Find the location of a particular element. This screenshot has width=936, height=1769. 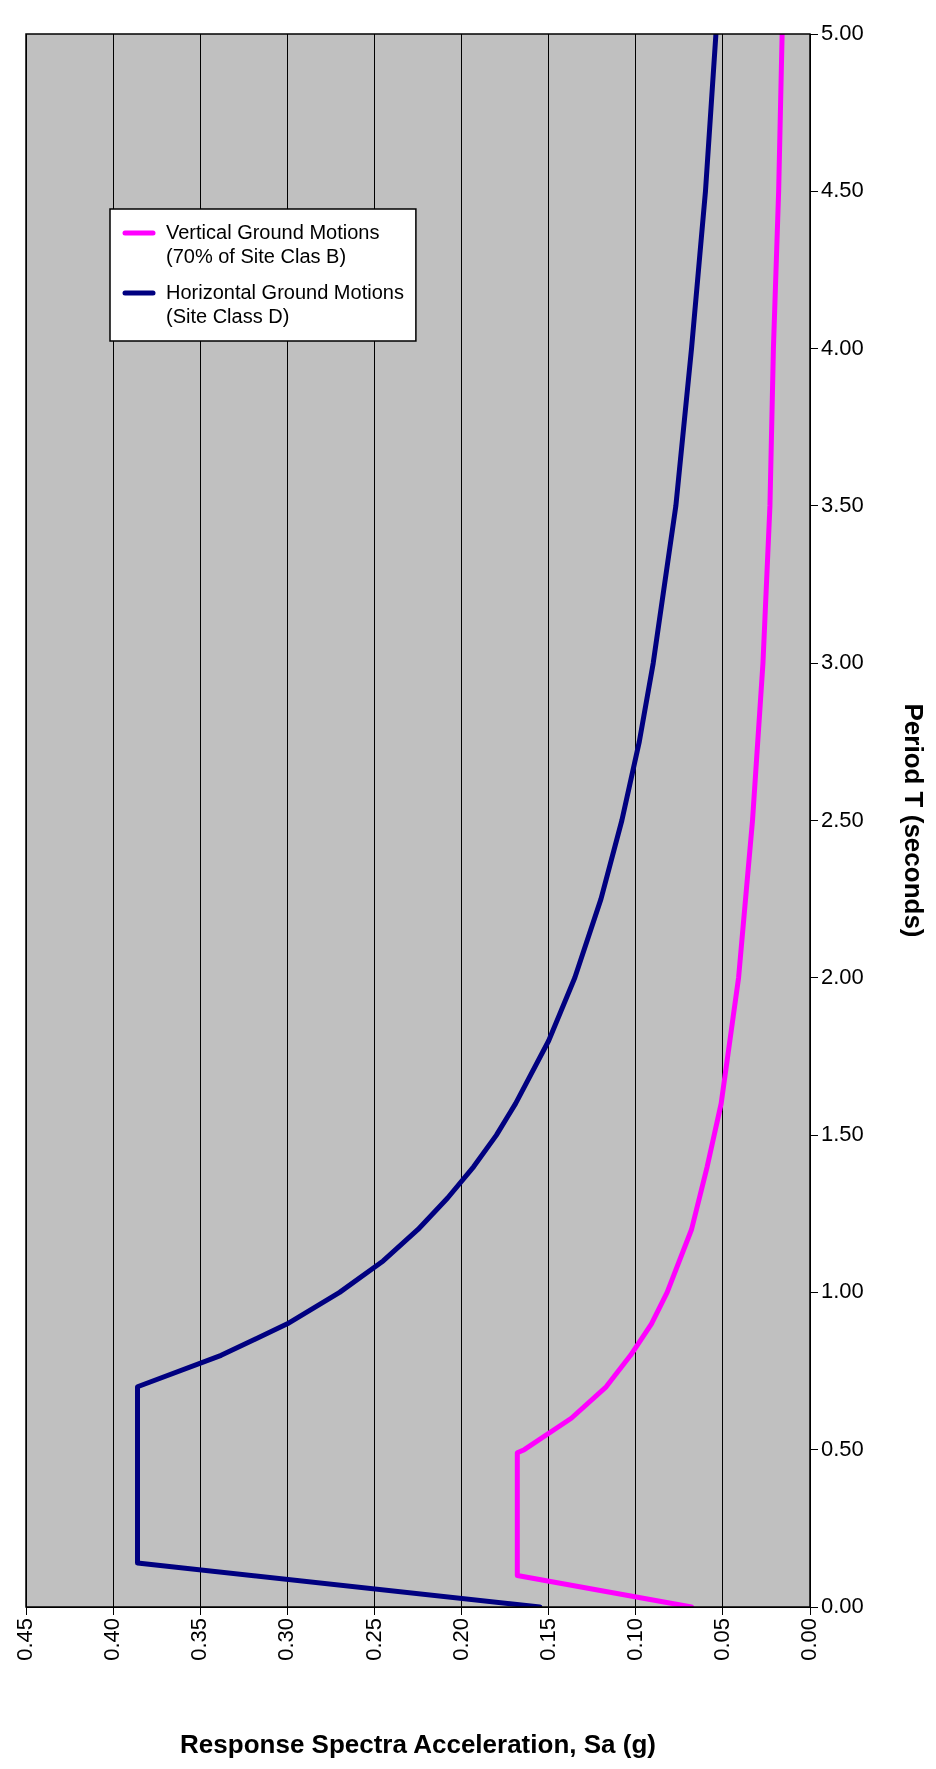

x-tick-label: 0.45 is located at coordinates (25, 1639).